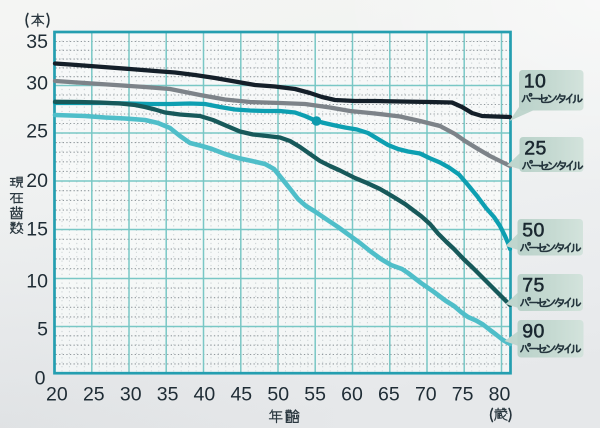 This screenshot has height=428, width=600. Describe the element at coordinates (352, 395) in the screenshot. I see `svg-text: 60` at that location.